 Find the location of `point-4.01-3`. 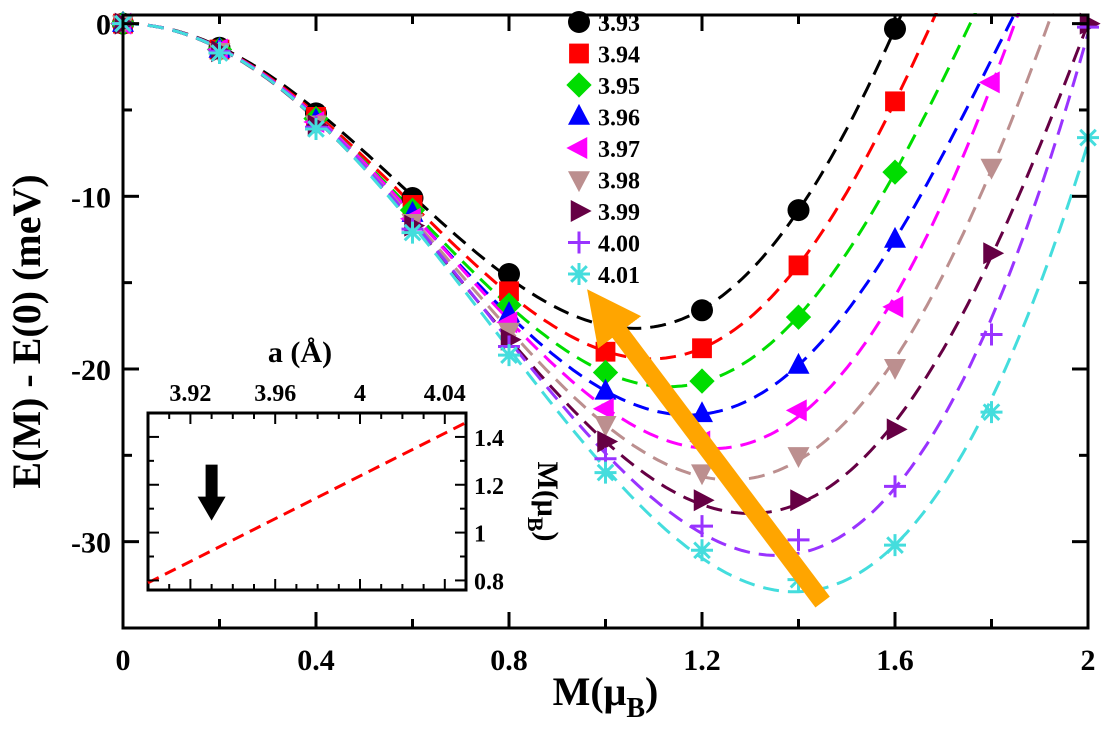

point-4.01-3 is located at coordinates (412, 232).